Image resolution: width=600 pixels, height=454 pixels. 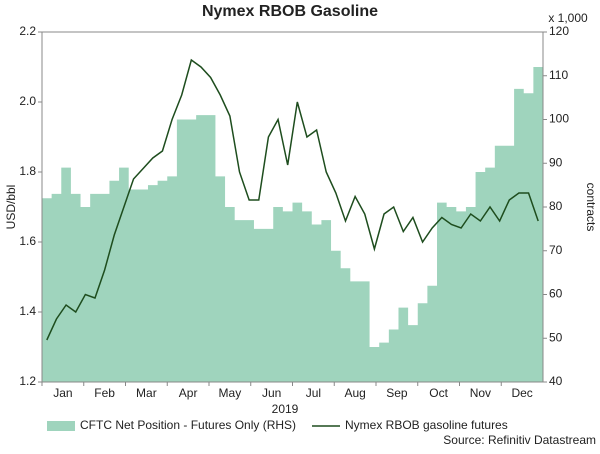 I want to click on x-tick-label: Jan, so click(x=62, y=393).